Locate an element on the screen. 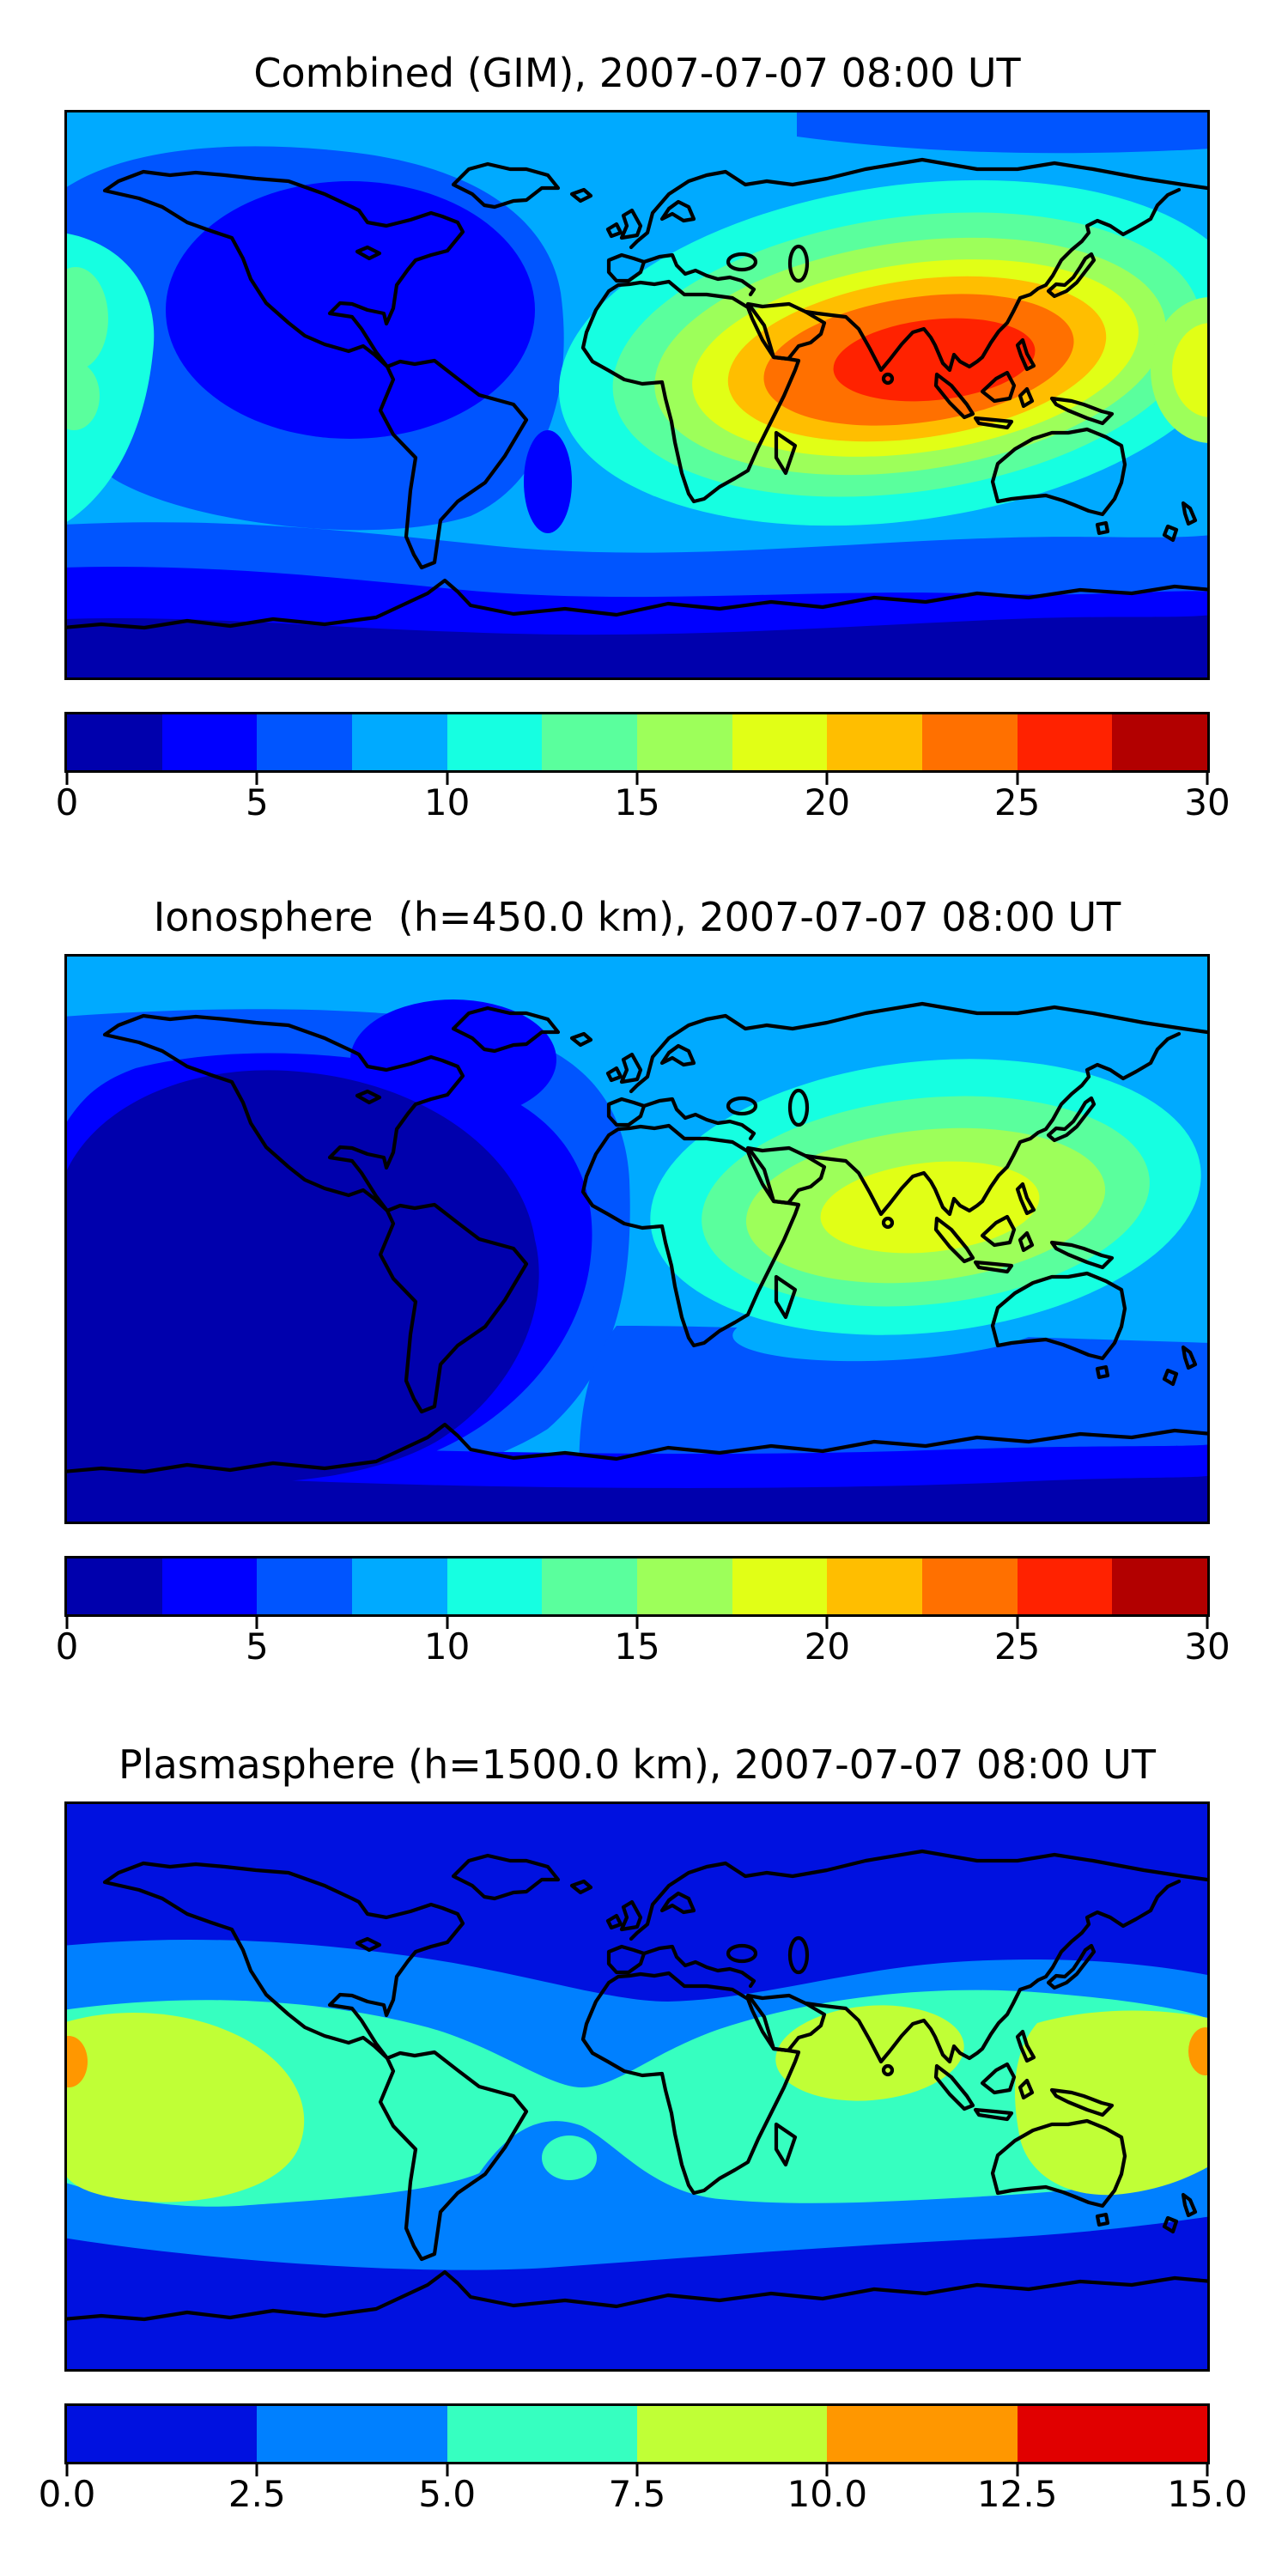 This screenshot has height=2576, width=1288. colorbar-tick-label: 15.0 is located at coordinates (1207, 2494).